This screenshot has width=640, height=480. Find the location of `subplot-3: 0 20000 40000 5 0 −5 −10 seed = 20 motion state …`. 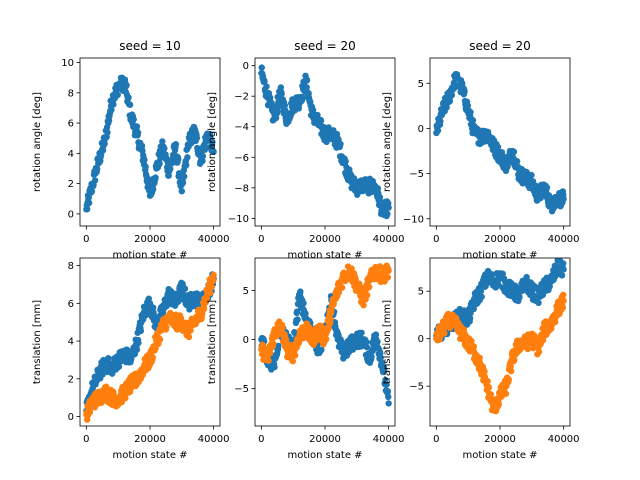

subplot-3: 0 20000 40000 5 0 −5 −10 seed = 20 motion state … is located at coordinates (481, 150).